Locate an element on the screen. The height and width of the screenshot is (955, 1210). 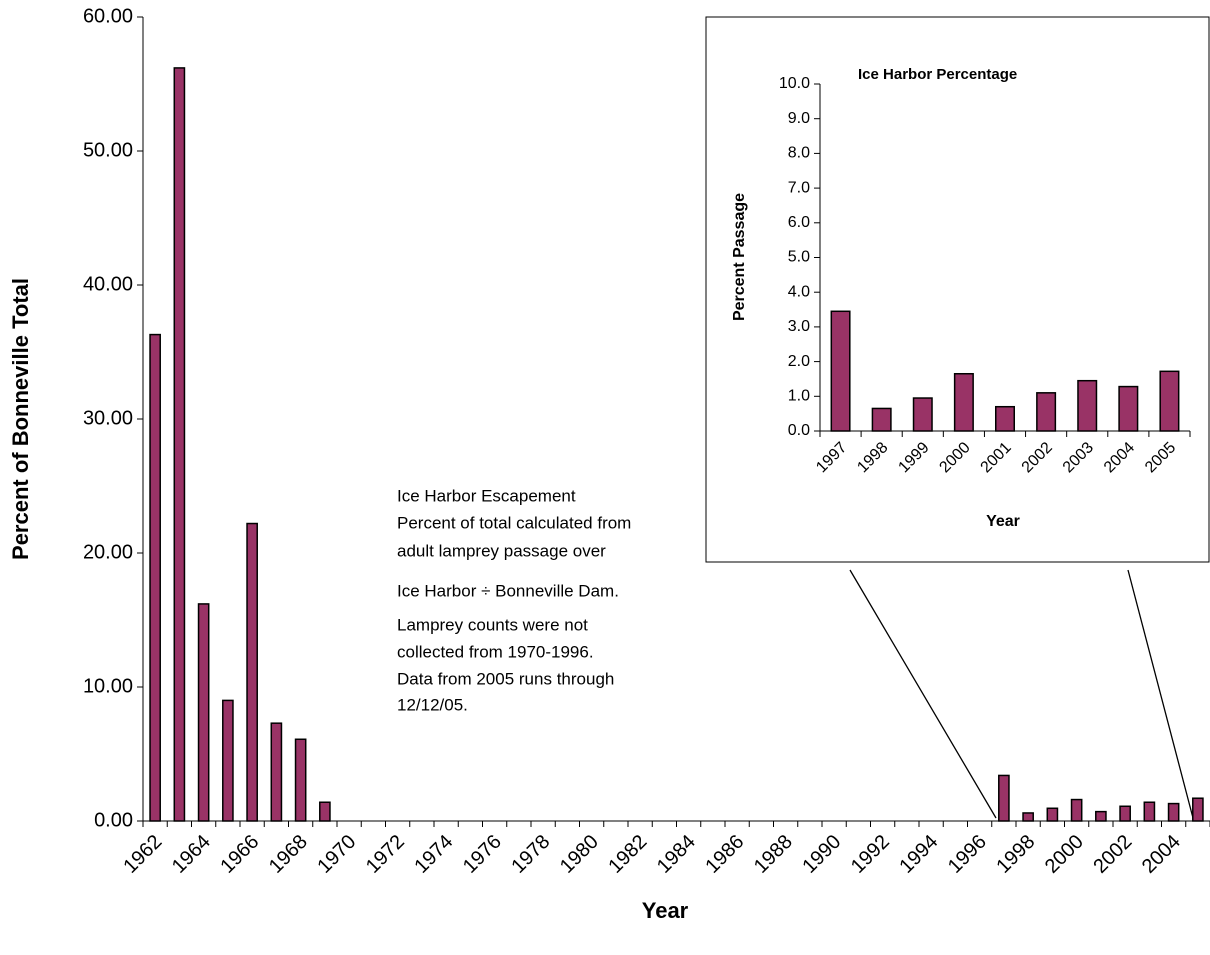
x-tick-label: 1974 is located at coordinates (433, 854).